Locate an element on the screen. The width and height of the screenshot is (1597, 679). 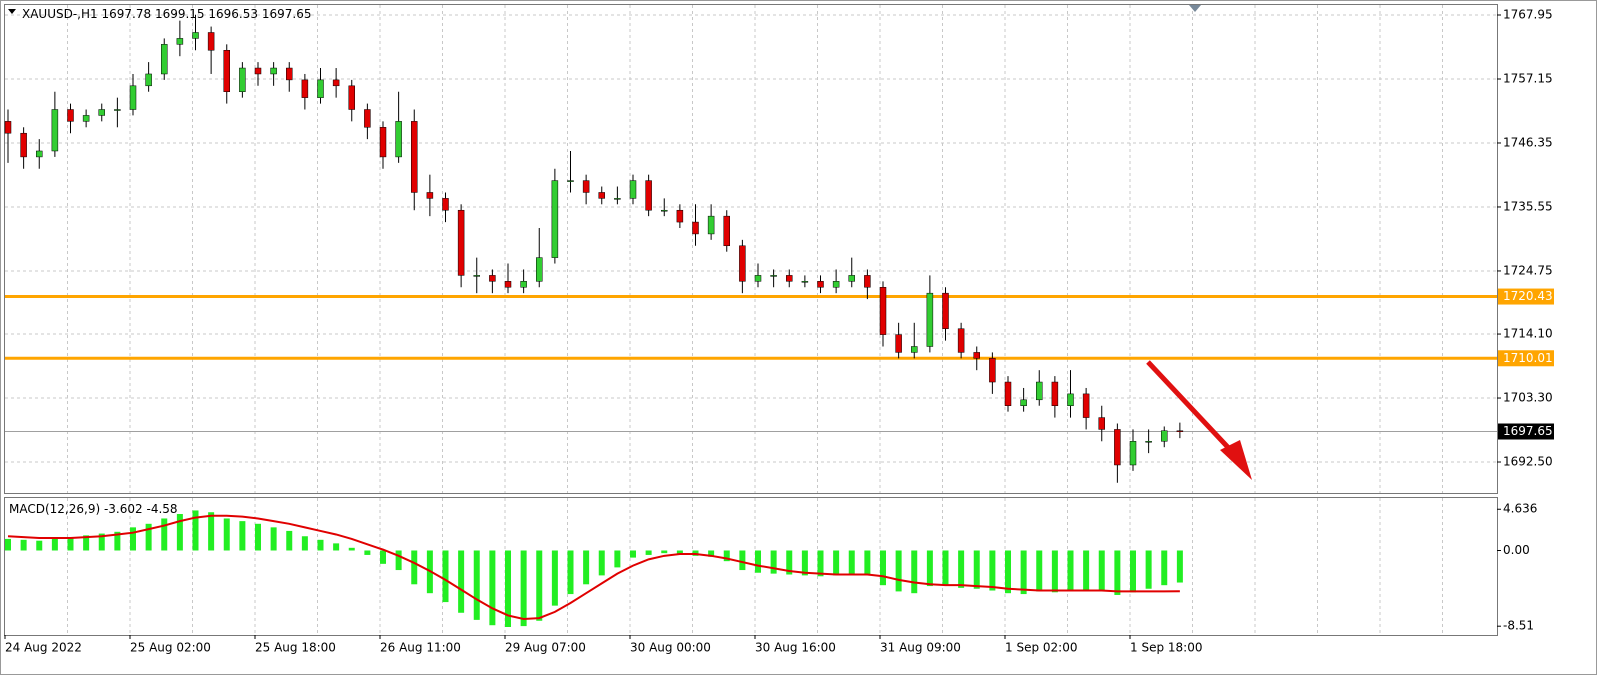
macd-signal is located at coordinates (593, 567).